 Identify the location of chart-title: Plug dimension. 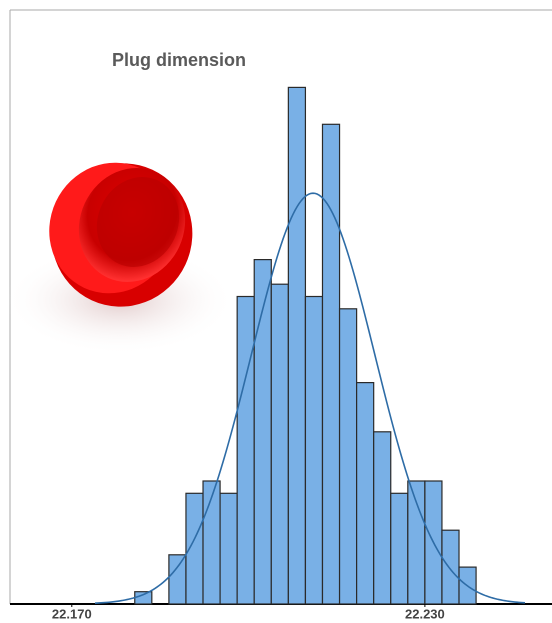
(179, 60).